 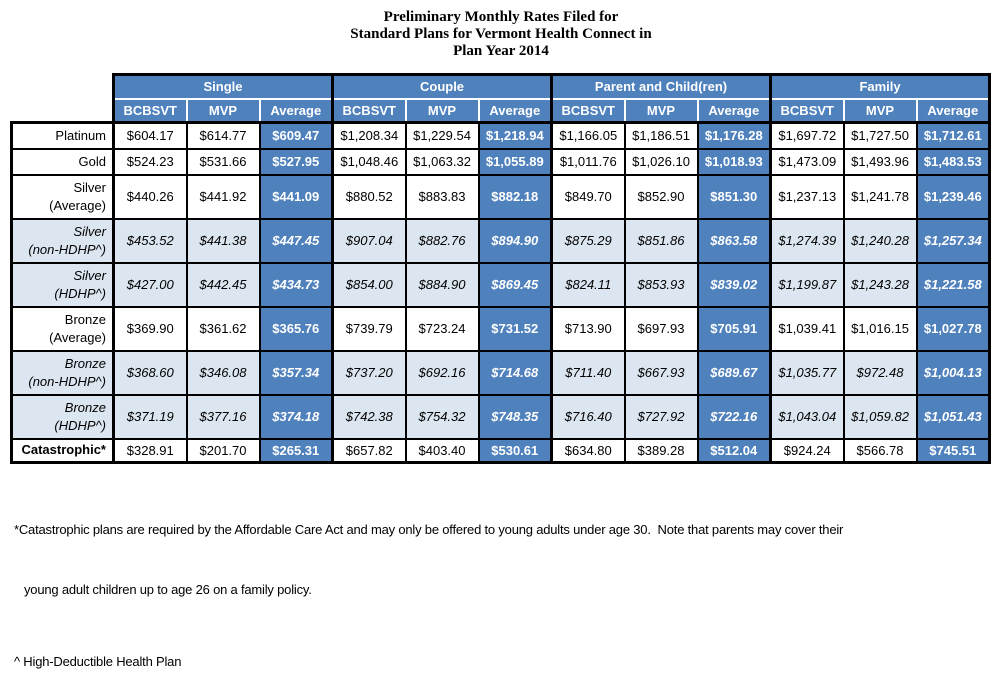 What do you see at coordinates (953, 284) in the screenshot?
I see `rate-cell: $1,221.58` at bounding box center [953, 284].